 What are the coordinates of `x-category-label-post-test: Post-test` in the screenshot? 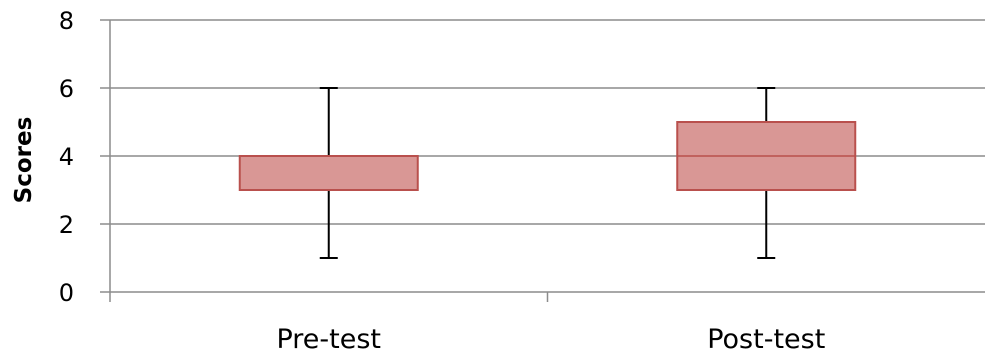 It's located at (766, 339).